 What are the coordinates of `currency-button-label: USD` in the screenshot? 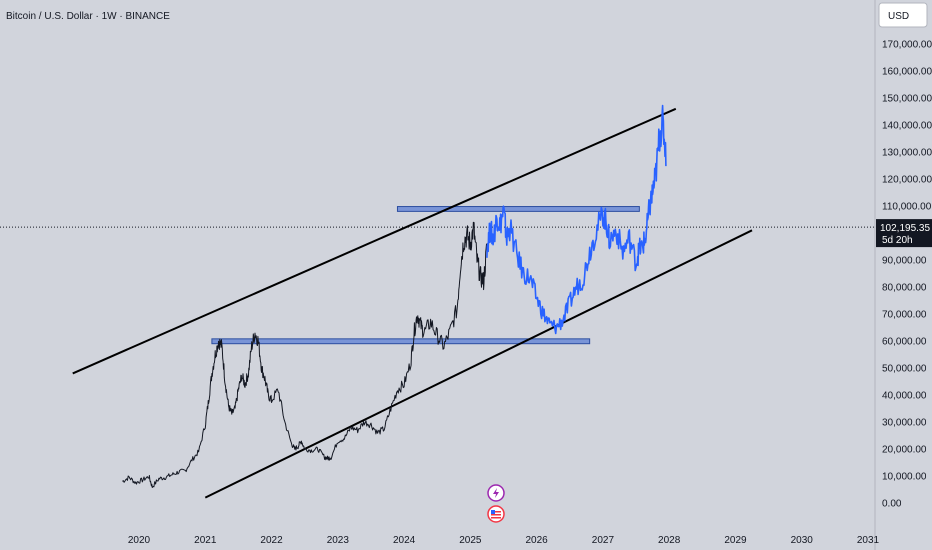 It's located at (898, 16).